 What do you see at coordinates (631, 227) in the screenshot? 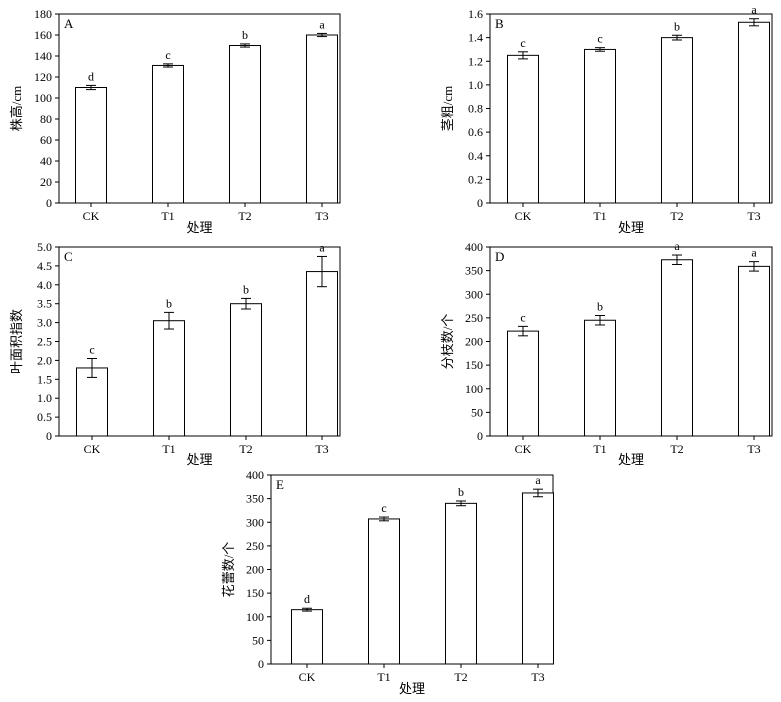
I see `panel-b-xlabel: 处理` at bounding box center [631, 227].